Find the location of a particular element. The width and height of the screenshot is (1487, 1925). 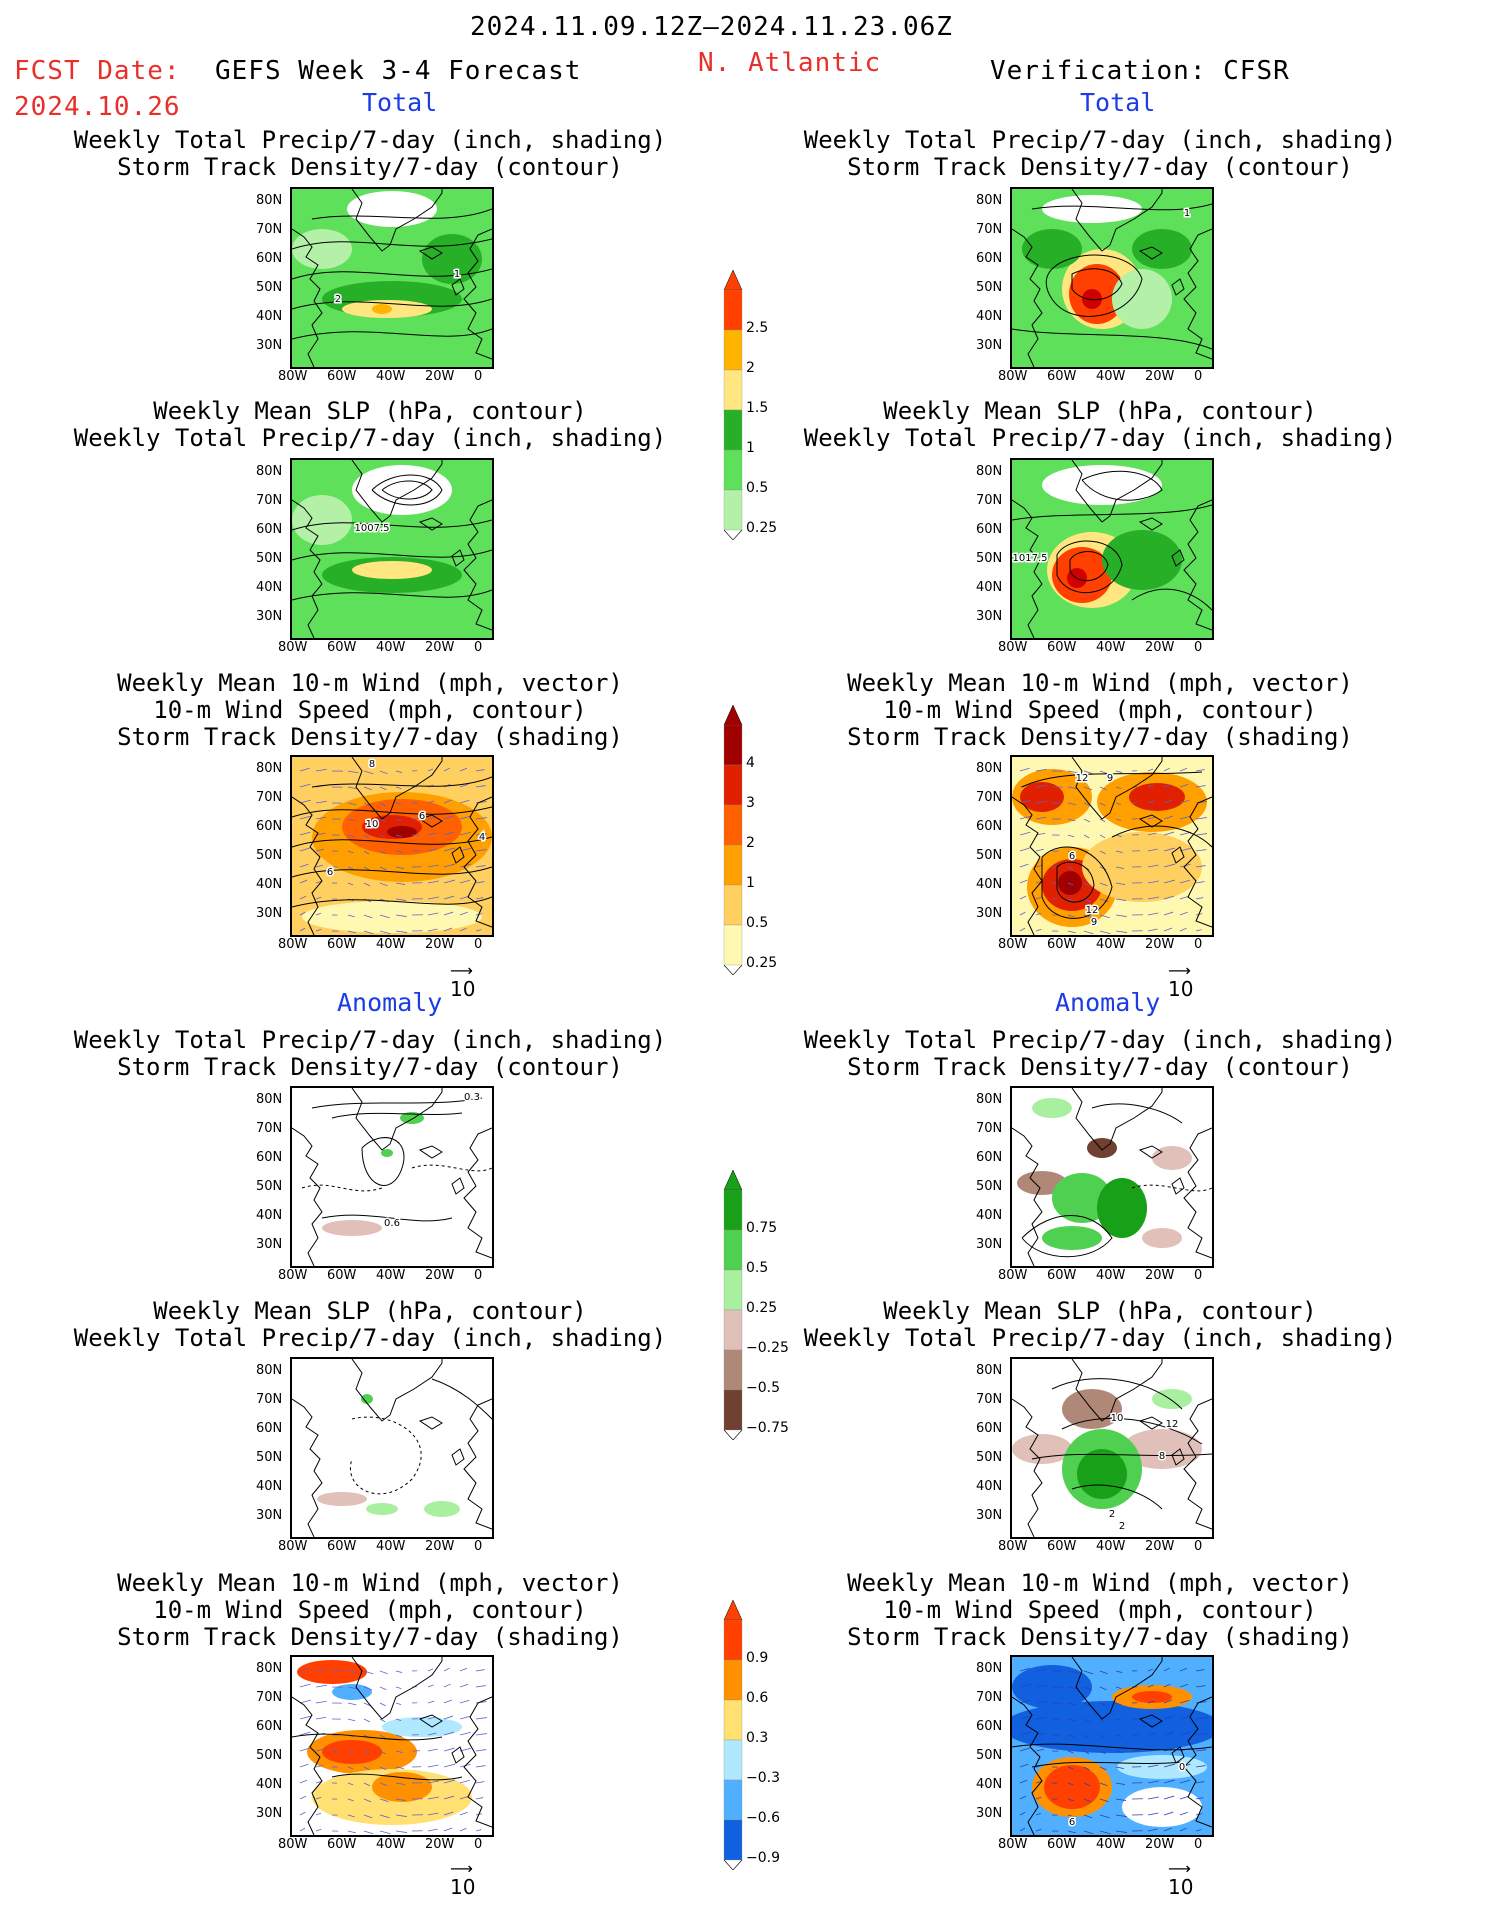

colorbar-label: −0.6 is located at coordinates (763, 1818).